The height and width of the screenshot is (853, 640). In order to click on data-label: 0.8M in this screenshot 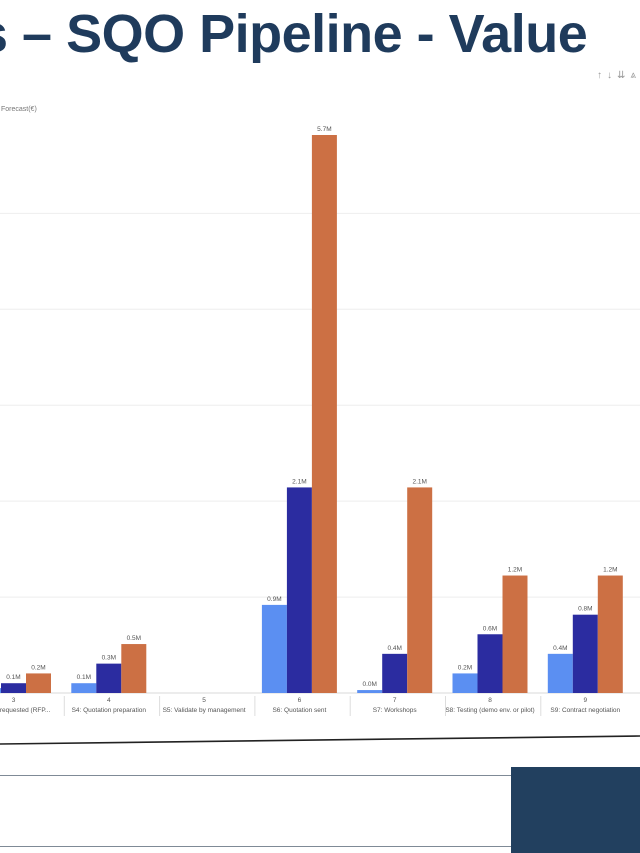, I will do `click(585, 609)`.